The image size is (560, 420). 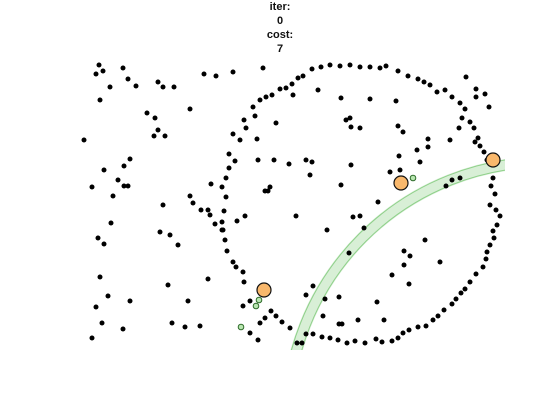 What do you see at coordinates (327, 252) in the screenshot?
I see `inlier-points` at bounding box center [327, 252].